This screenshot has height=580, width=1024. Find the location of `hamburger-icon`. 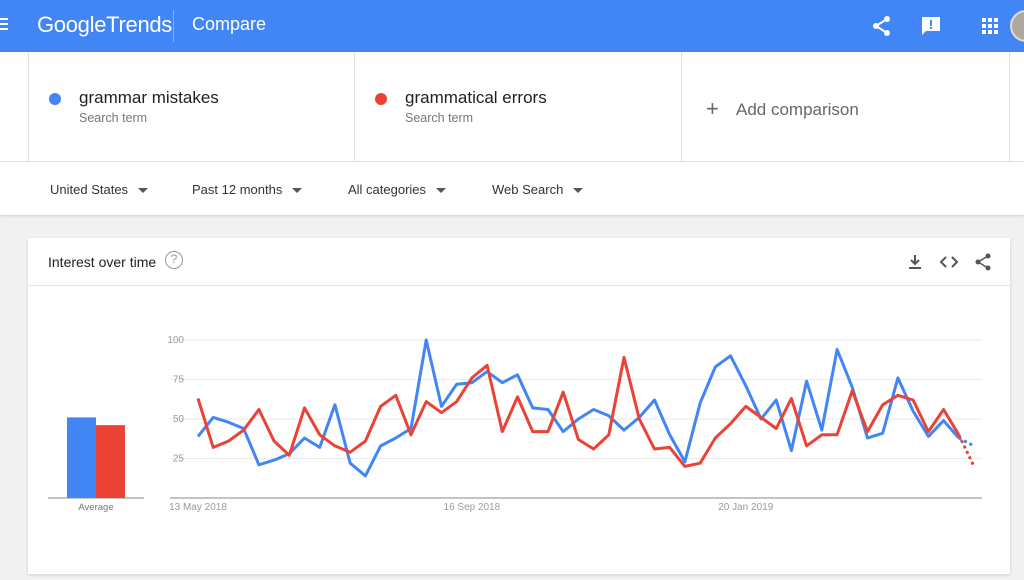

hamburger-icon is located at coordinates (6, 25).